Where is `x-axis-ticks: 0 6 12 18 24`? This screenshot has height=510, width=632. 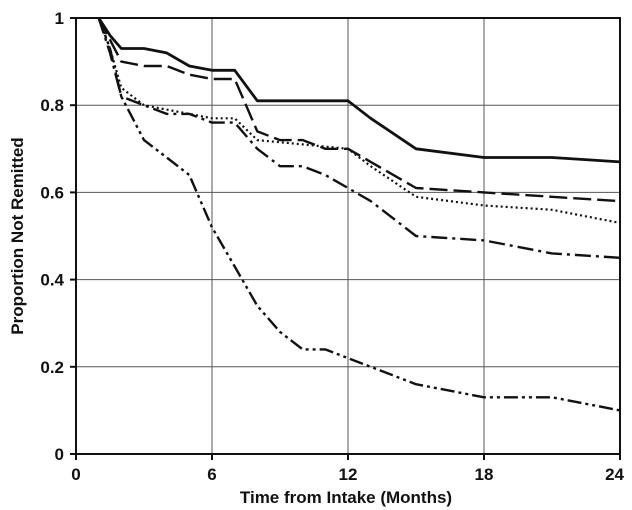 x-axis-ticks: 0 6 12 18 24 is located at coordinates (348, 469).